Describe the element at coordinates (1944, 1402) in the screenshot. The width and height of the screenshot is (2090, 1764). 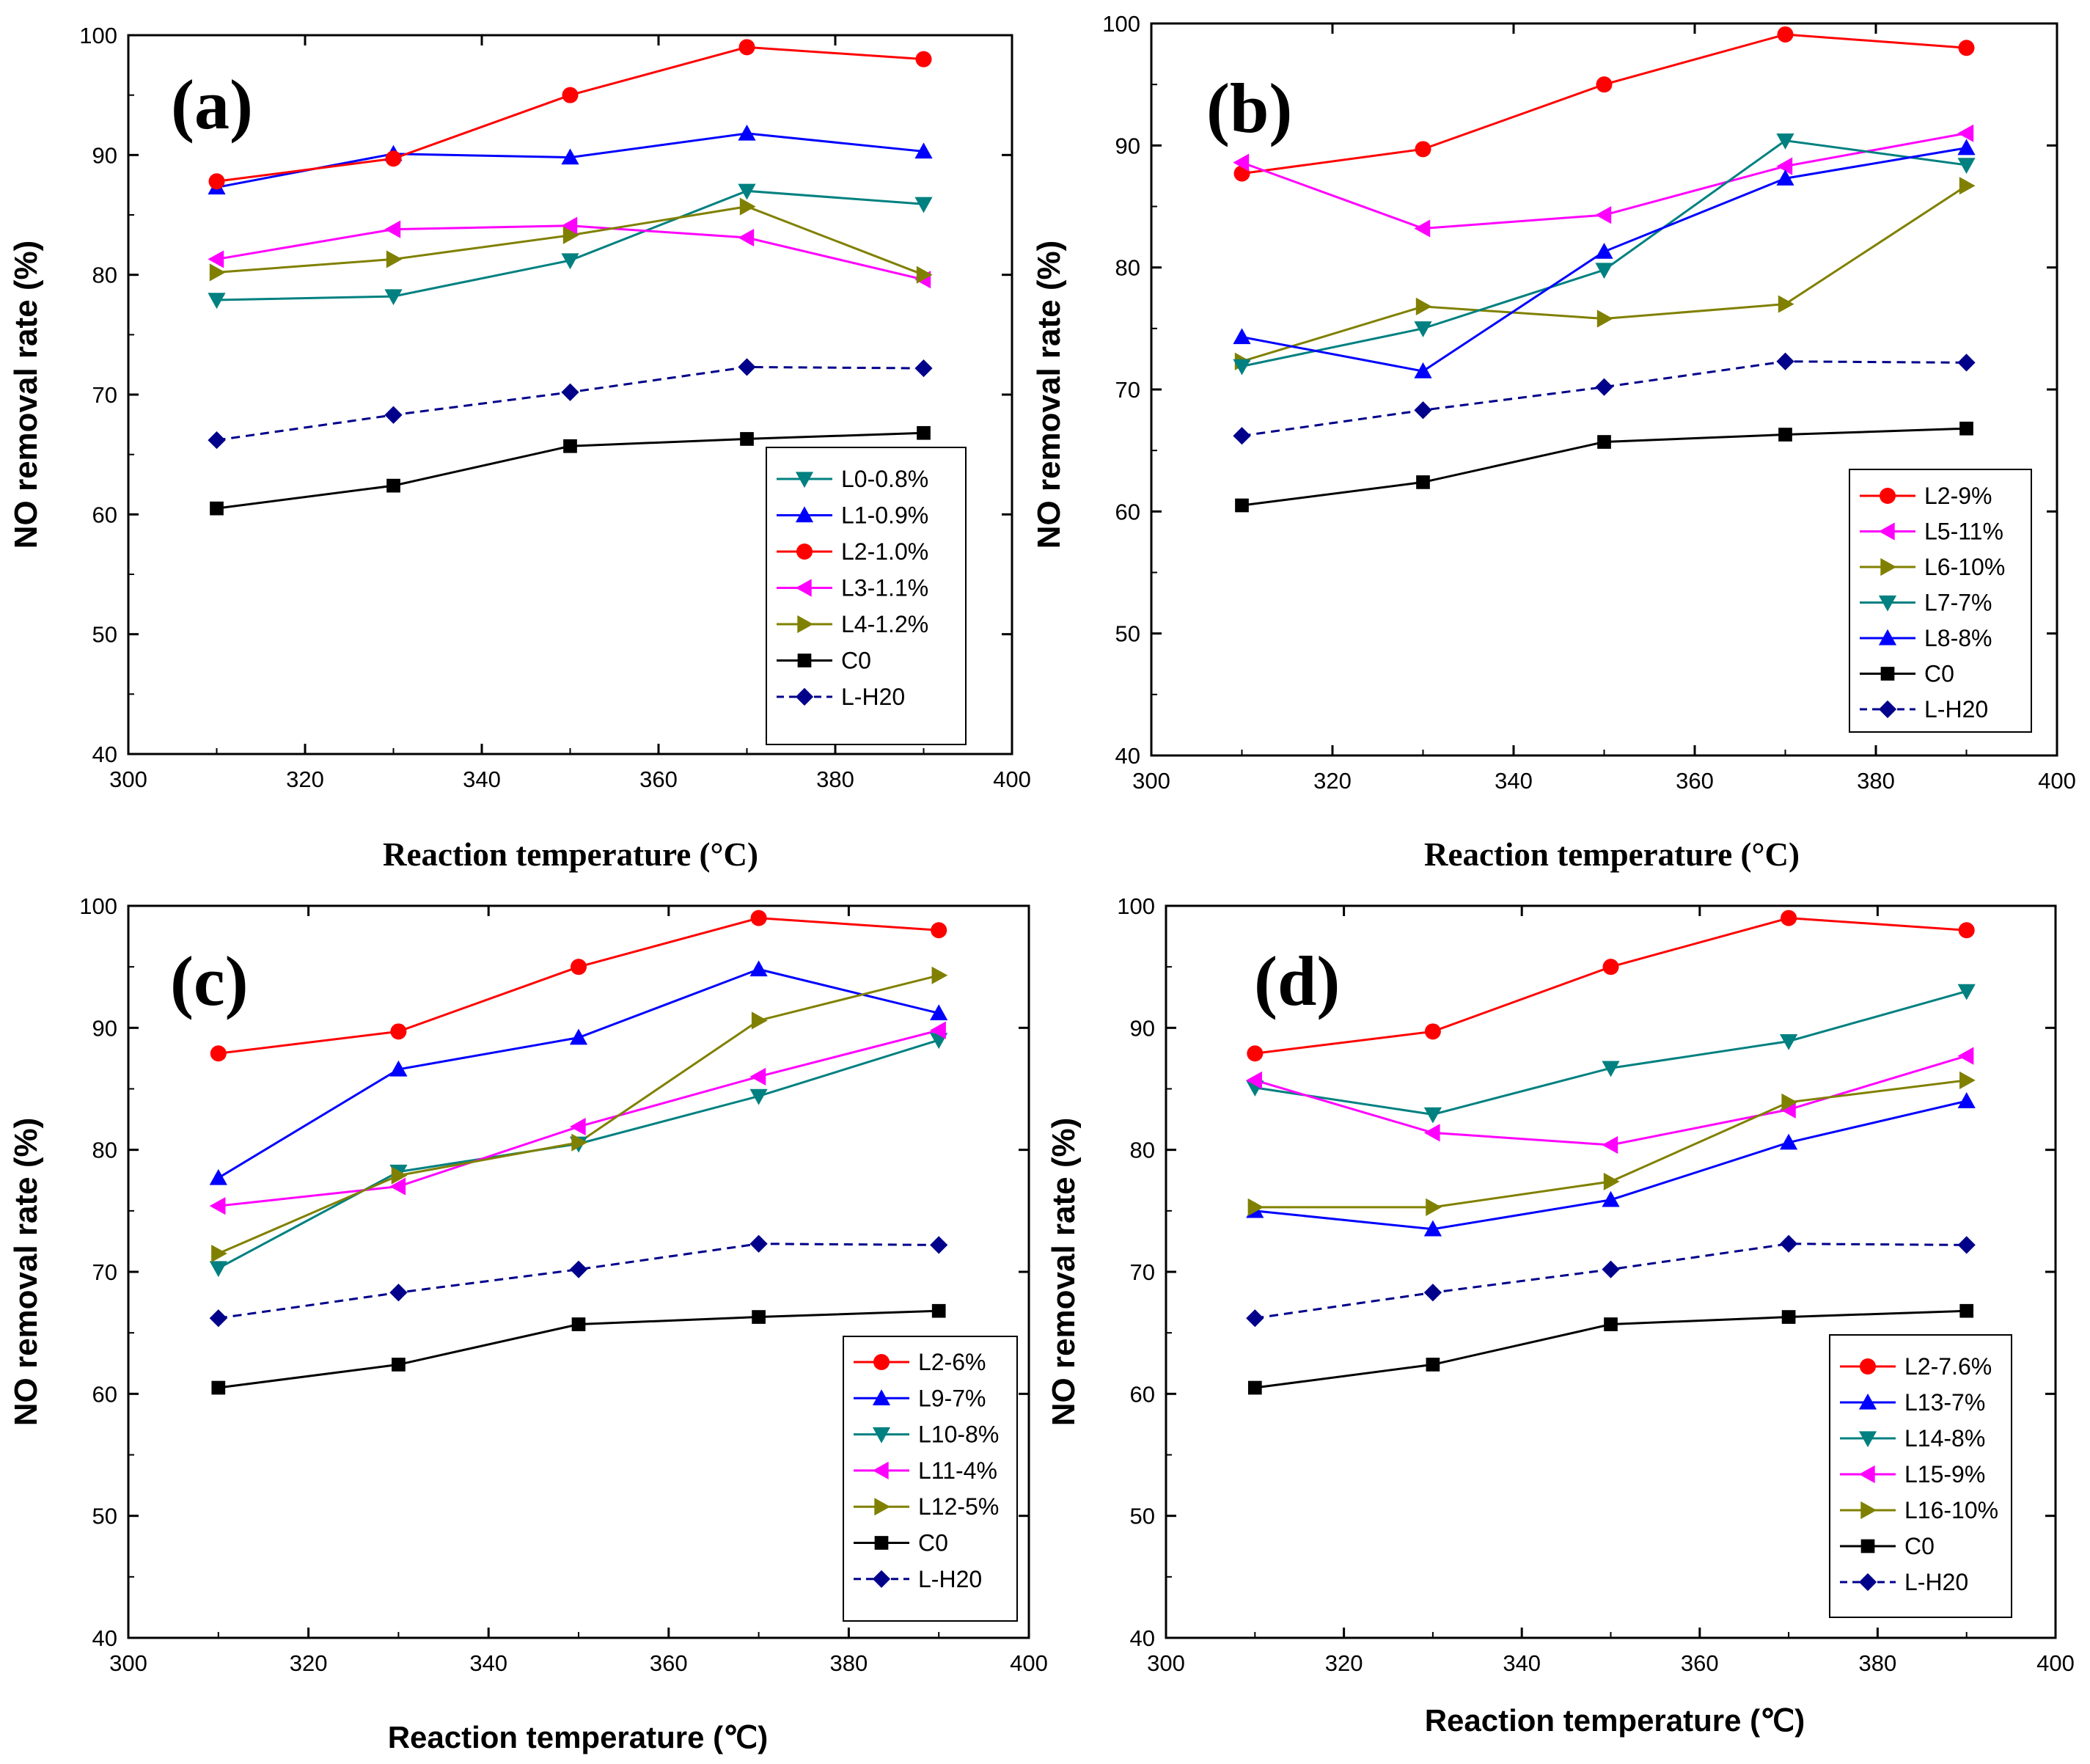
I see `legend-label: L13-7%` at that location.